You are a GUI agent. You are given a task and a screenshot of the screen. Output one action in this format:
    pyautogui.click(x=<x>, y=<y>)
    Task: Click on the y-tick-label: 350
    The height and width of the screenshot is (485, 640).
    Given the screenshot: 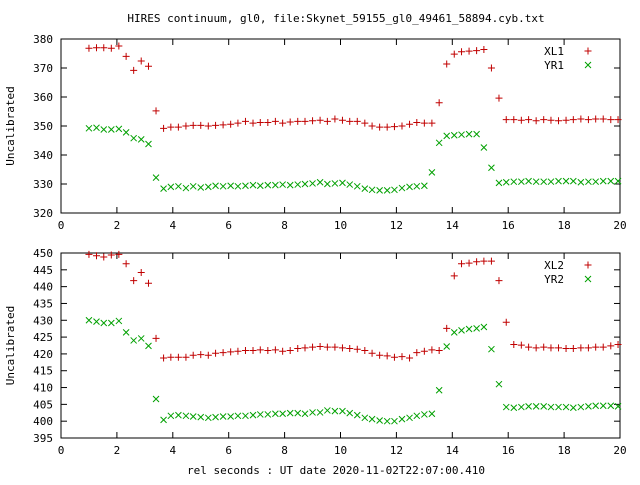 What is the action you would take?
    pyautogui.click(x=43, y=126)
    